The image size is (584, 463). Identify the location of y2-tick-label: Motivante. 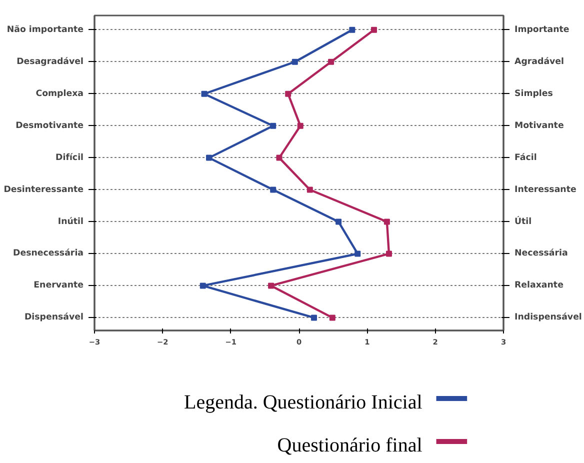
(539, 125).